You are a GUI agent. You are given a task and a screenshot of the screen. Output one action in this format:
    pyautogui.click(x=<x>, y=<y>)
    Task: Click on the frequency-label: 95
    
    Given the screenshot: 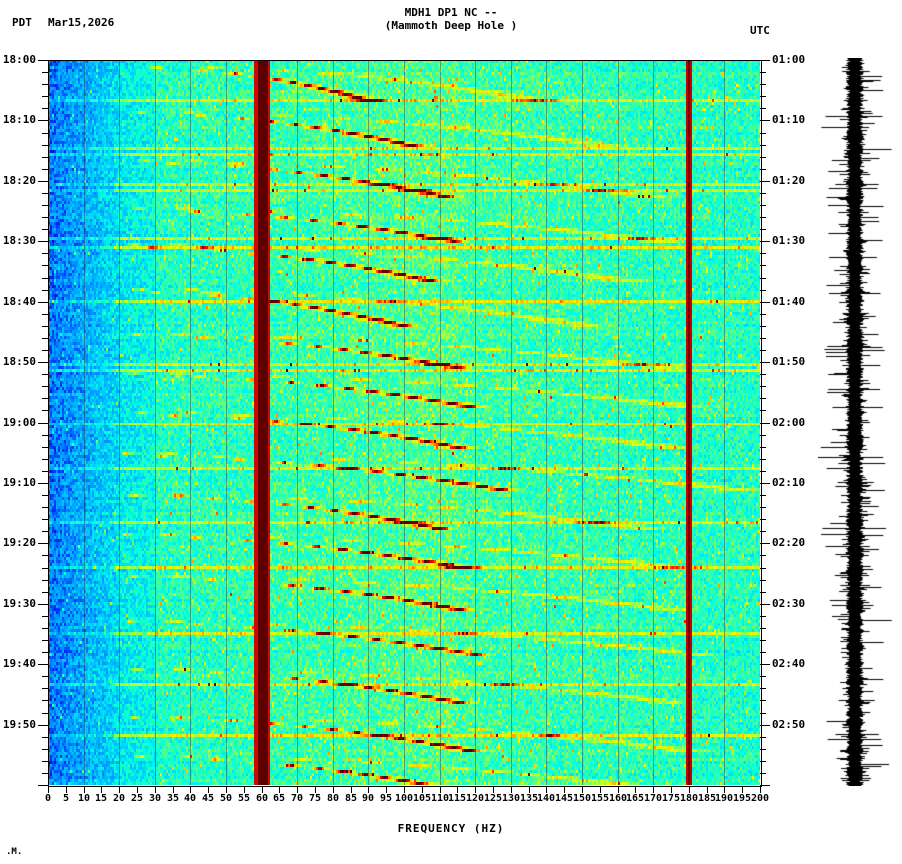 What is the action you would take?
    pyautogui.click(x=386, y=798)
    